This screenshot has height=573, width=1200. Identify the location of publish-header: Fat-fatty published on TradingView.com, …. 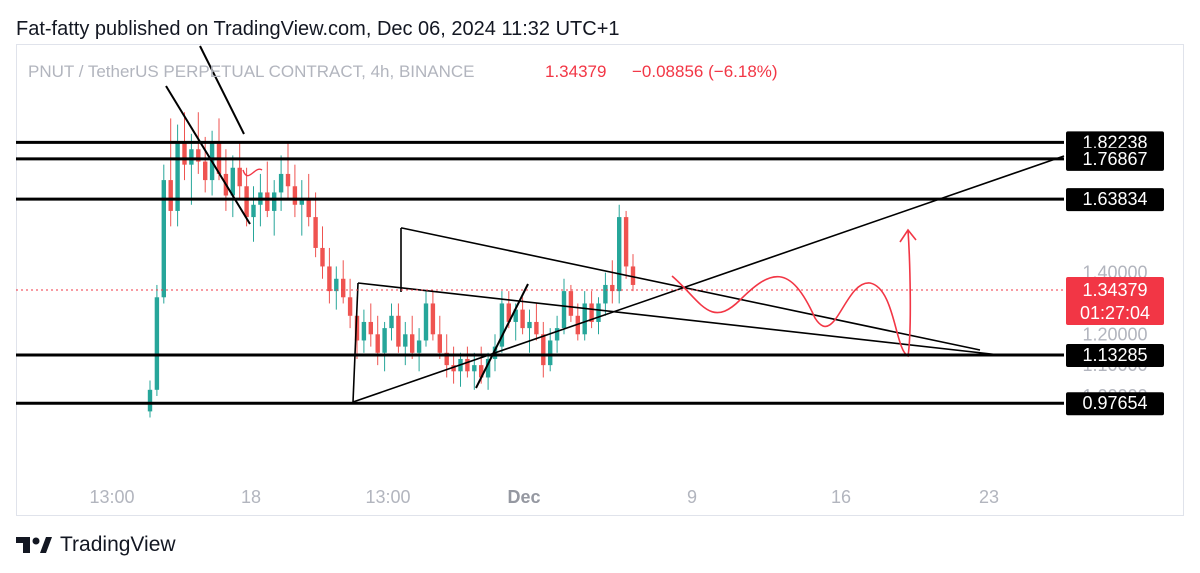
(318, 29).